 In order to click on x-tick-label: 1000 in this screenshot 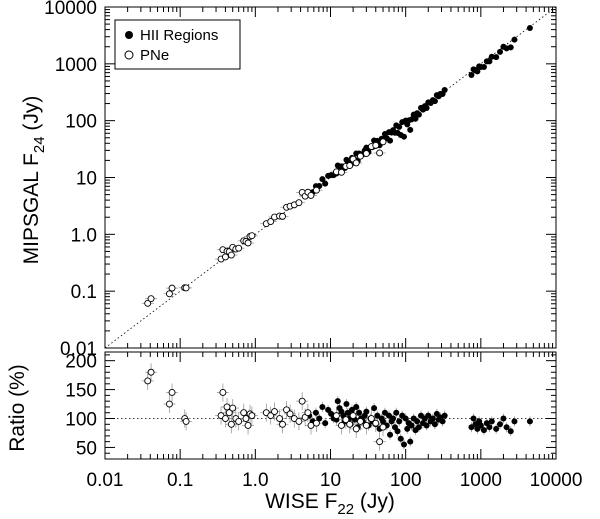, I will do `click(481, 480)`.